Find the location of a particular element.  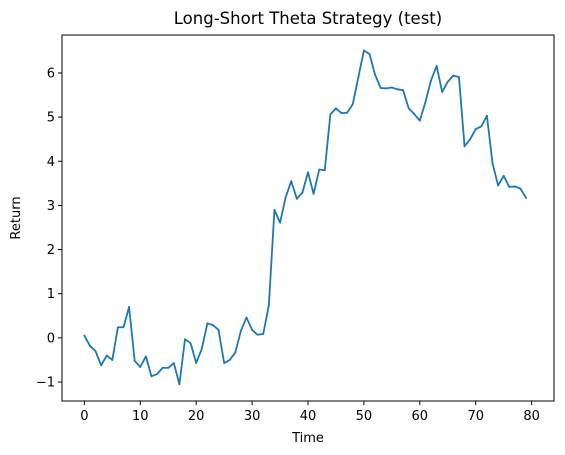

x-tick-label: 10 is located at coordinates (140, 416).